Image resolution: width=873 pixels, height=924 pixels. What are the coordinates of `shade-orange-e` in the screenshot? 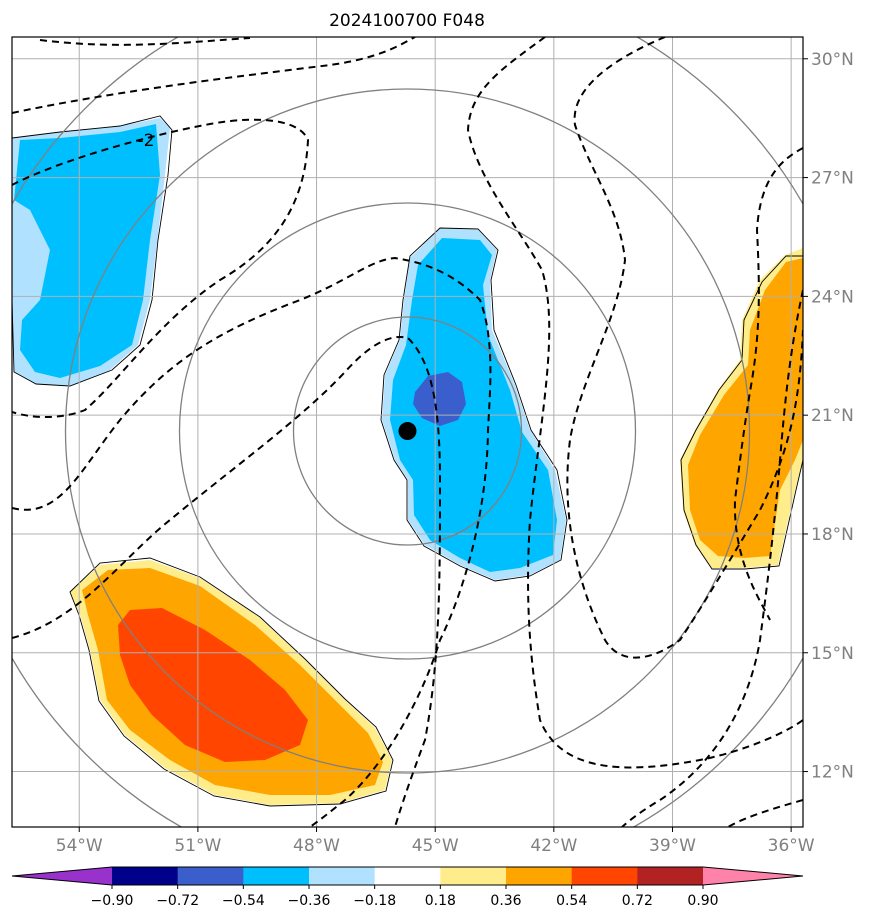 It's located at (745, 408).